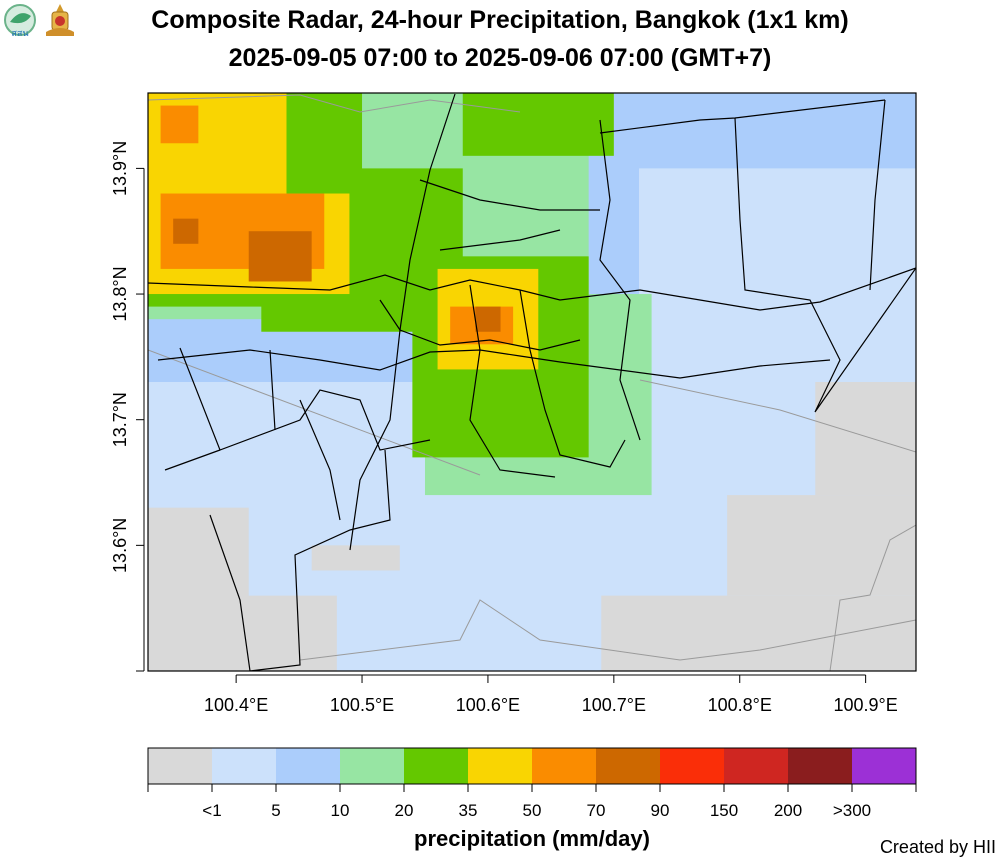 Image resolution: width=1000 pixels, height=860 pixels. What do you see at coordinates (120, 168) in the screenshot?
I see `y-tick-label-3: 13.9°N` at bounding box center [120, 168].